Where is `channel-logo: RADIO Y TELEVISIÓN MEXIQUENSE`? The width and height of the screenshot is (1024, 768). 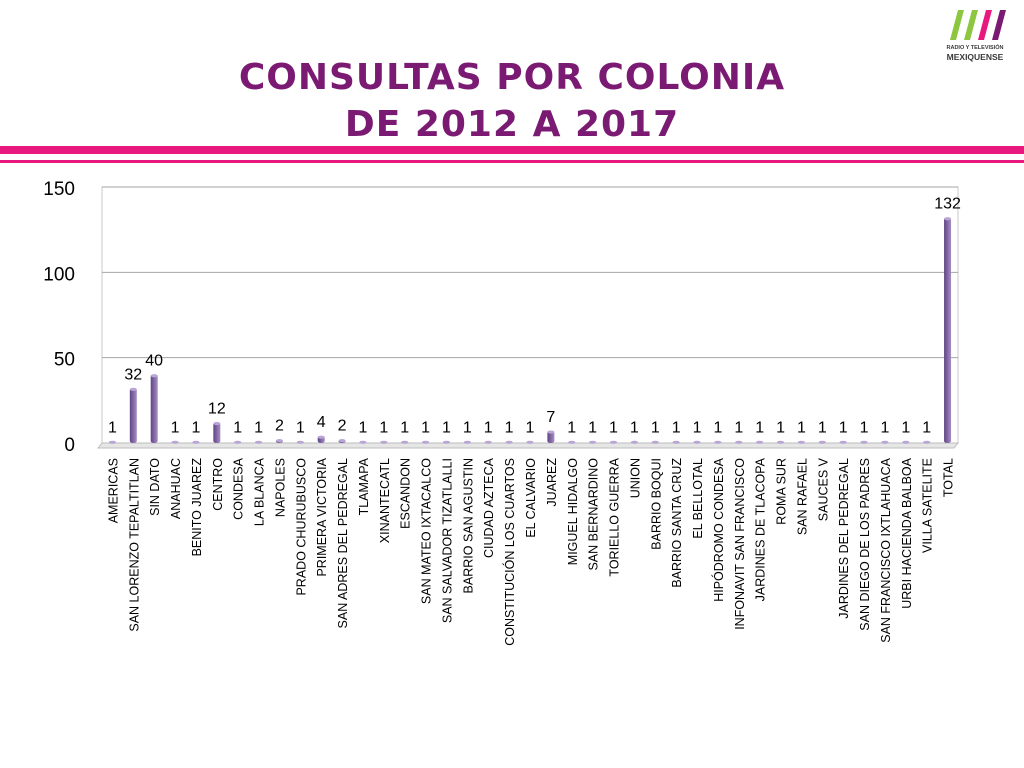
channel-logo: RADIO Y TELEVISIÓN MEXIQUENSE is located at coordinates (975, 35).